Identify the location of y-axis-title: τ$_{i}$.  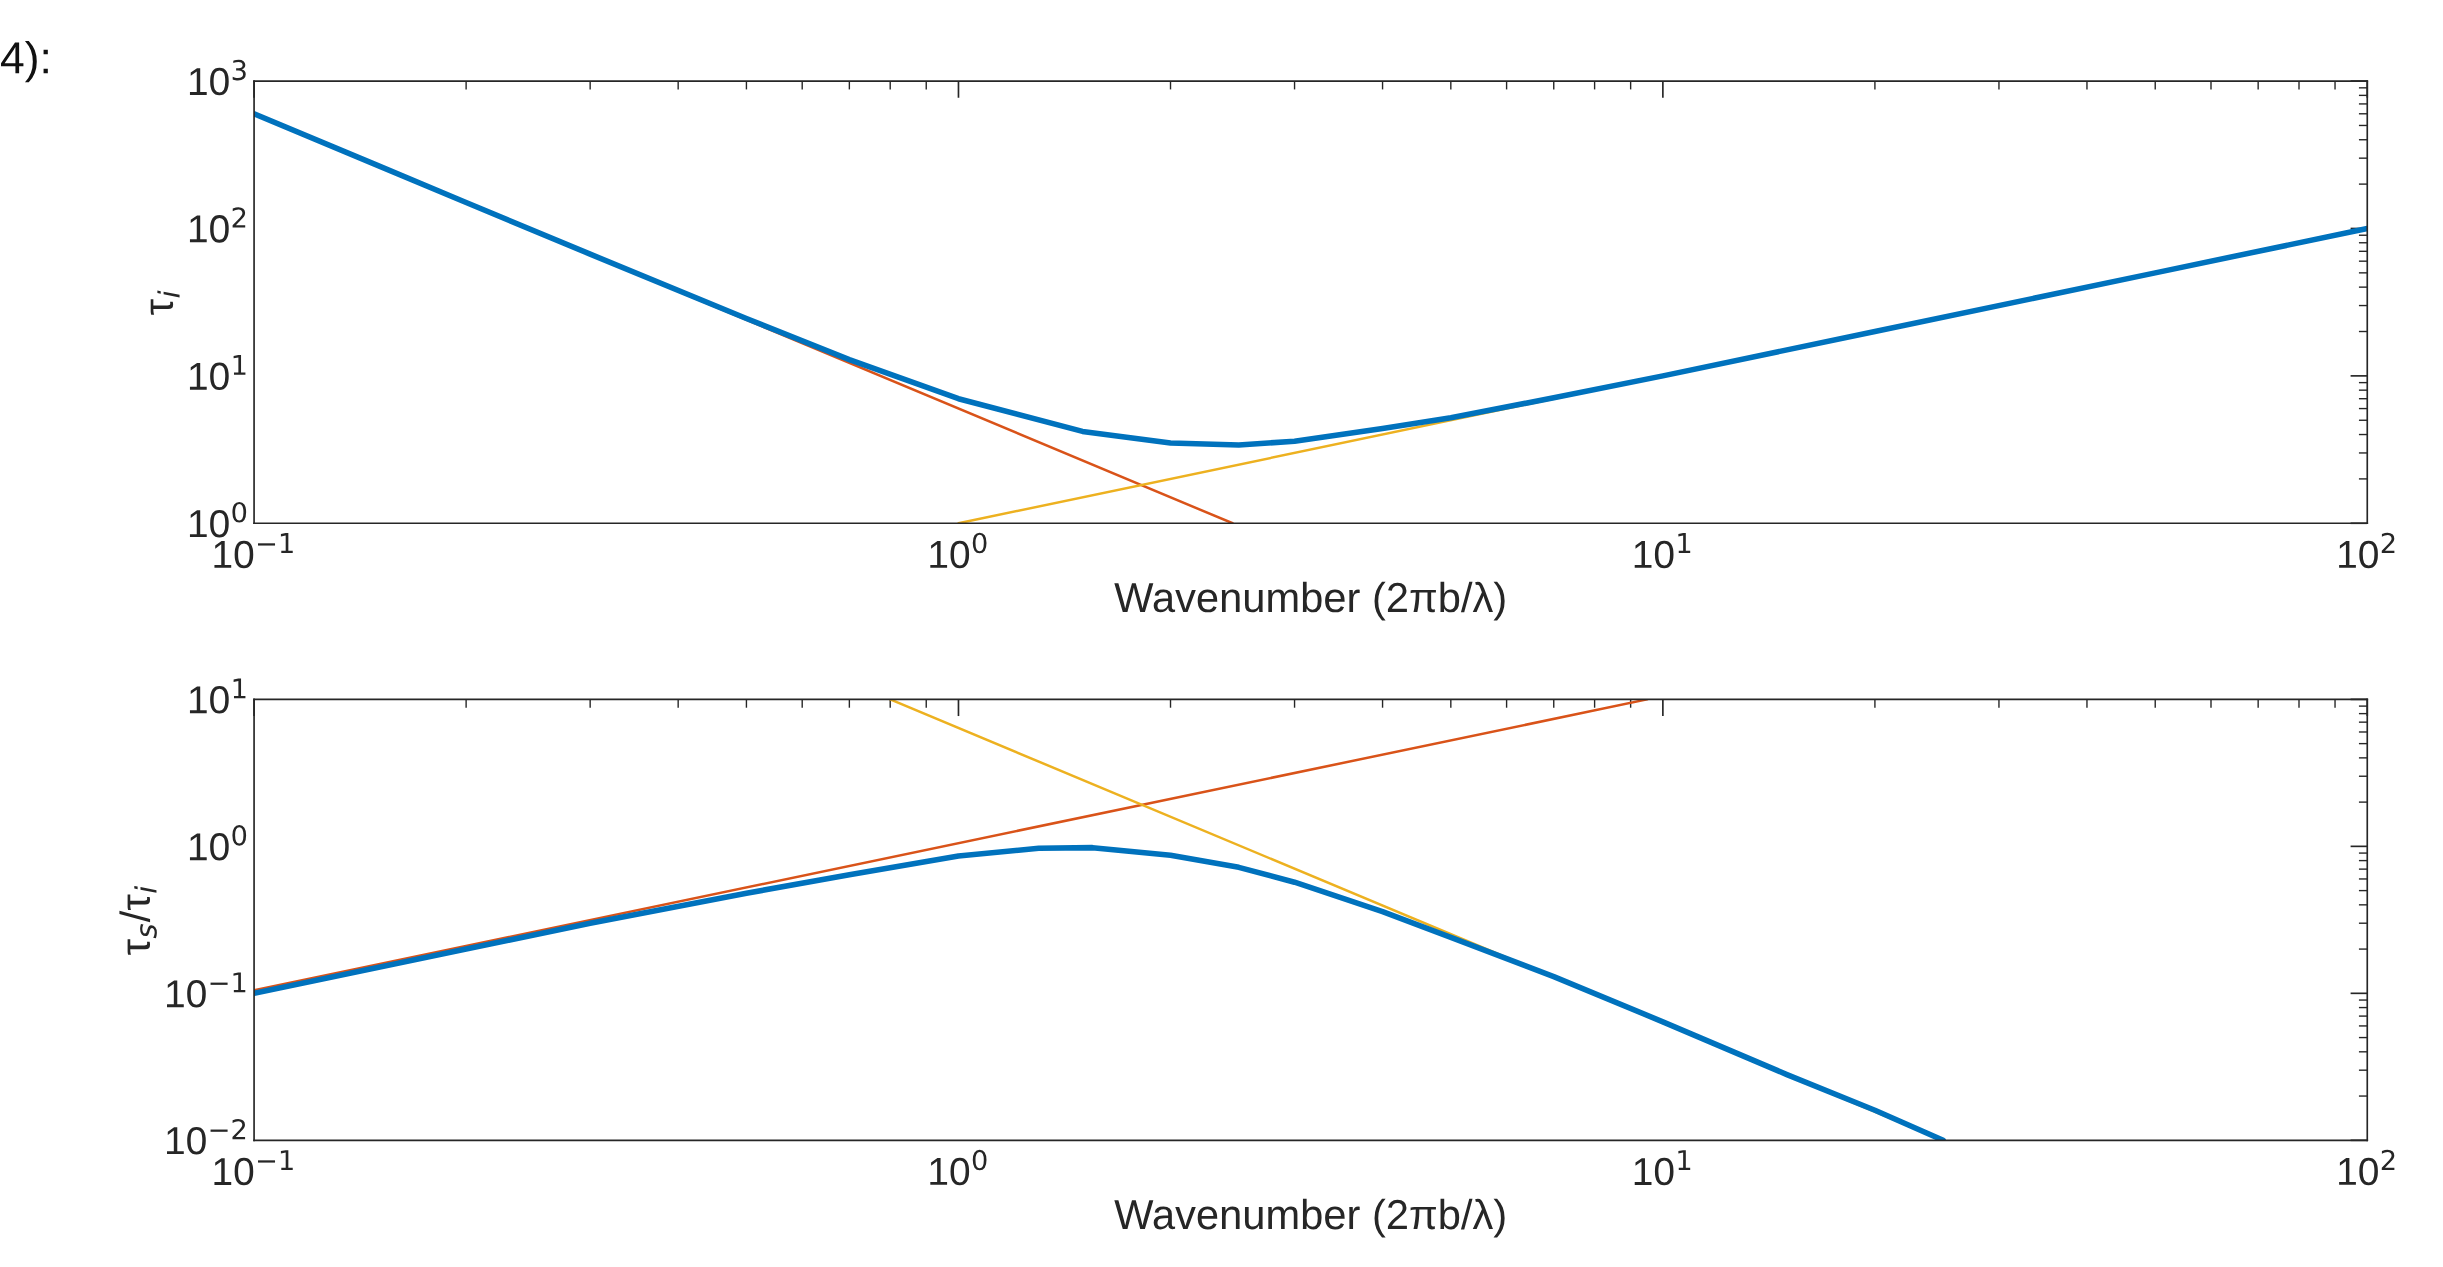
(165, 302).